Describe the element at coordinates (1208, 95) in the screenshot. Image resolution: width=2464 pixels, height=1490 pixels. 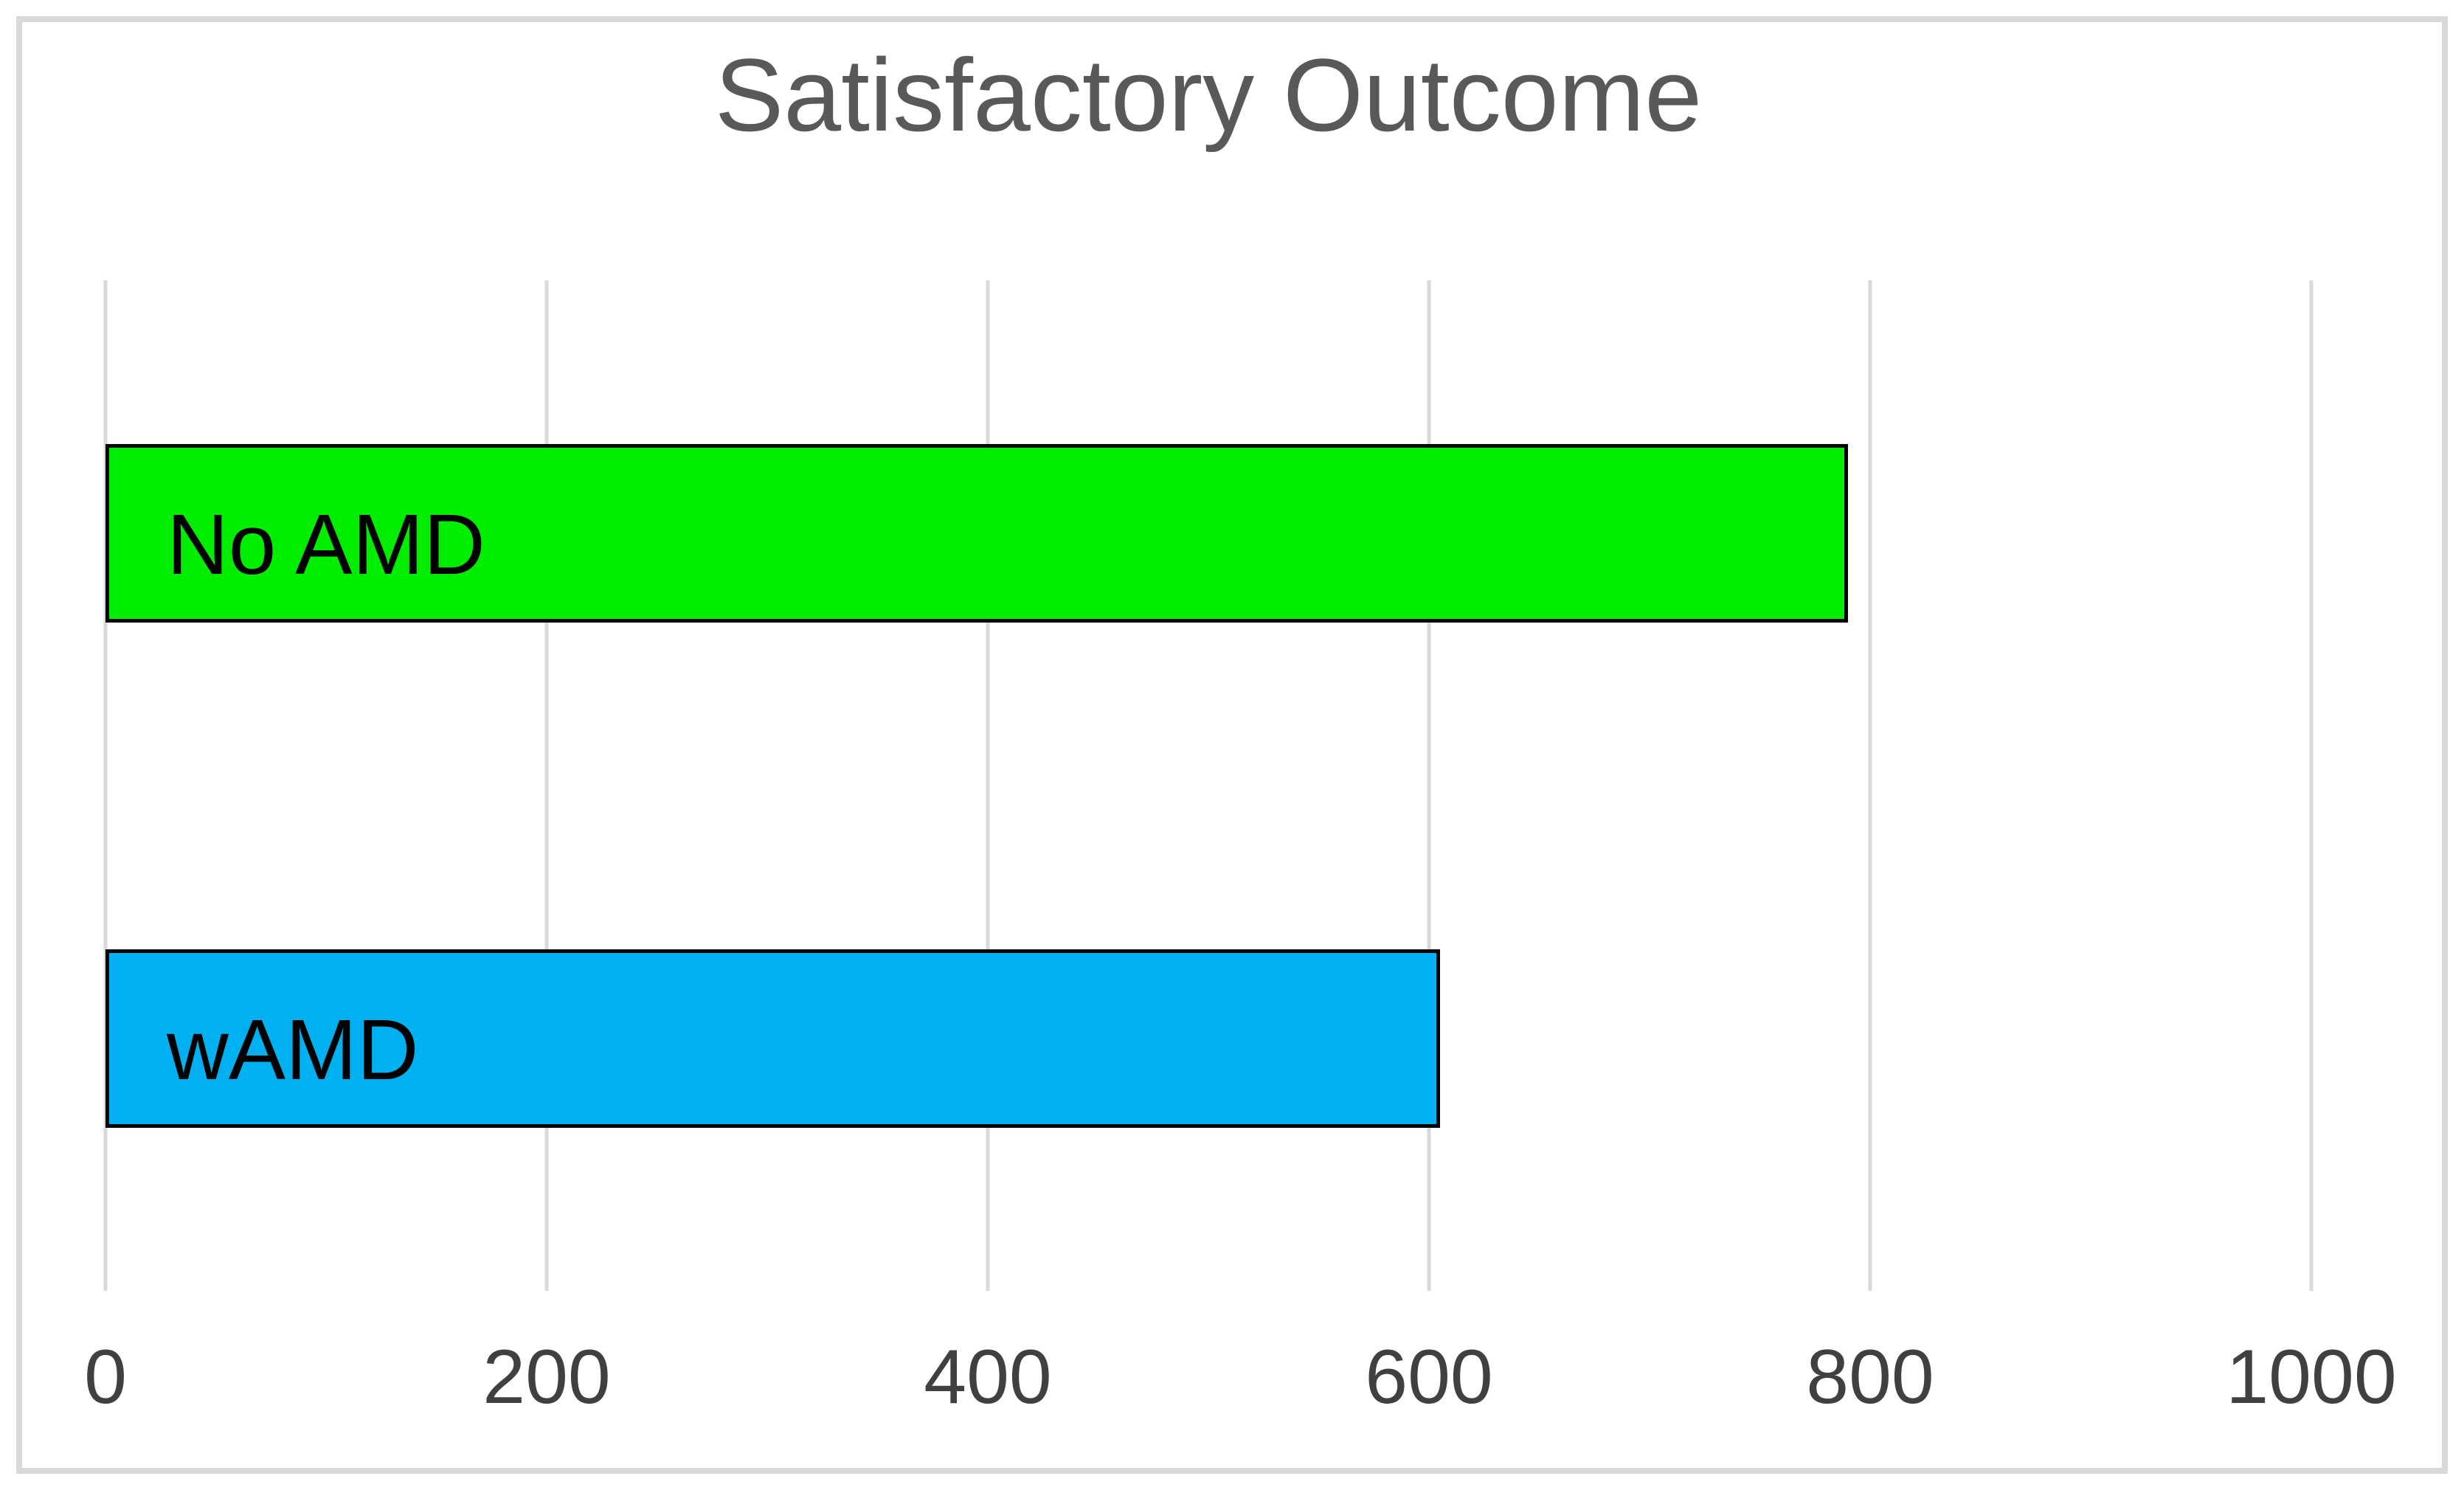
I see `chart-title: Satisfactory Outcome` at that location.